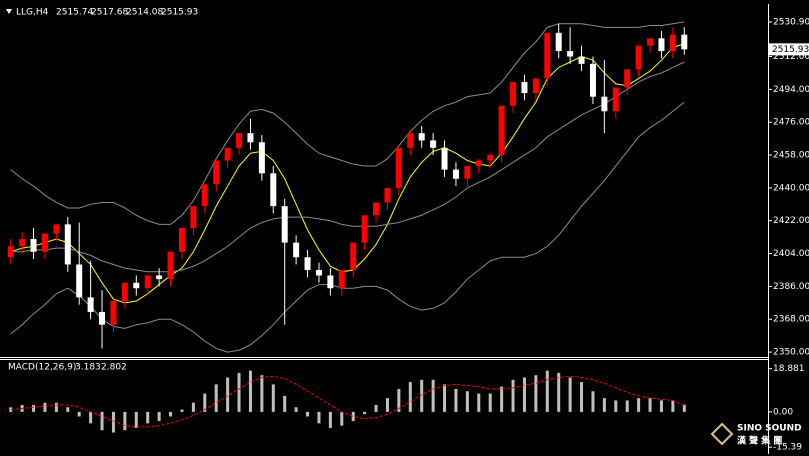 This screenshot has width=809, height=456. I want to click on symbol: LLG,H4, so click(32, 13).